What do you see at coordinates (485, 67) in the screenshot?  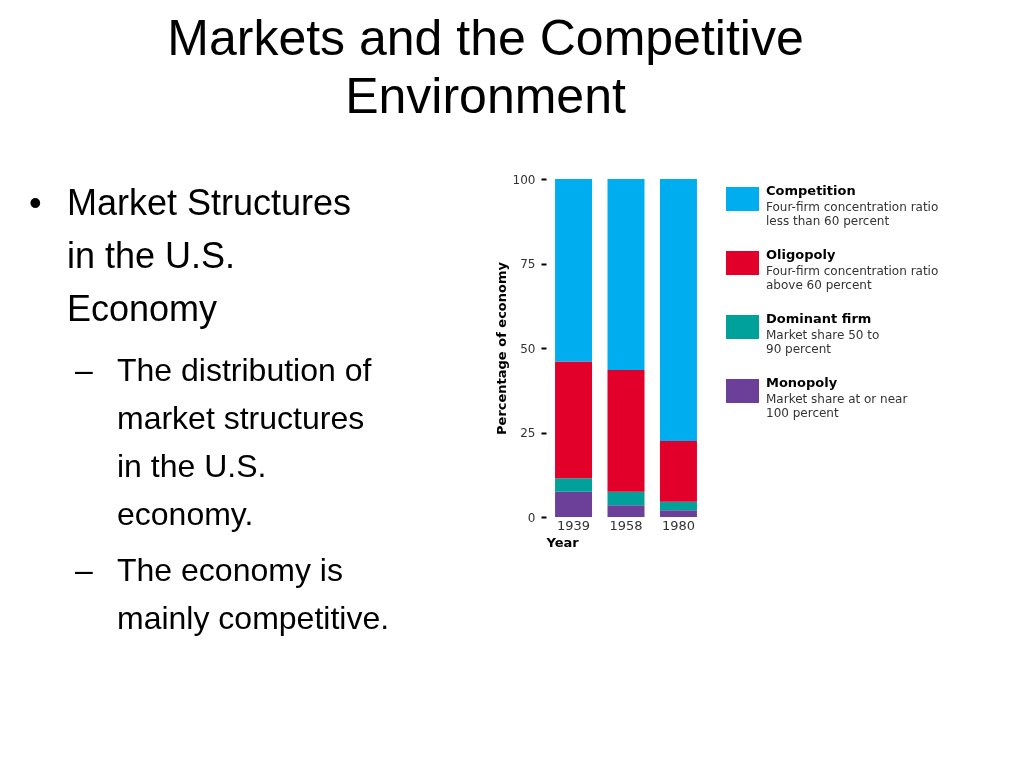 I see `chart-title: Markets and the Competitive Environment` at bounding box center [485, 67].